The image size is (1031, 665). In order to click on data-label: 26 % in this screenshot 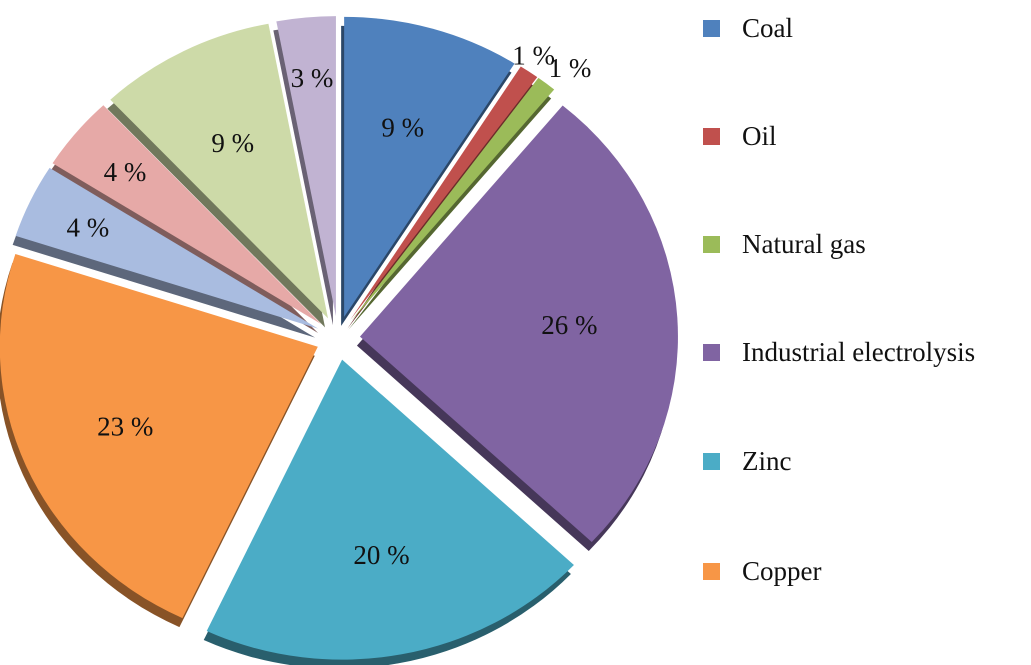, I will do `click(569, 325)`.